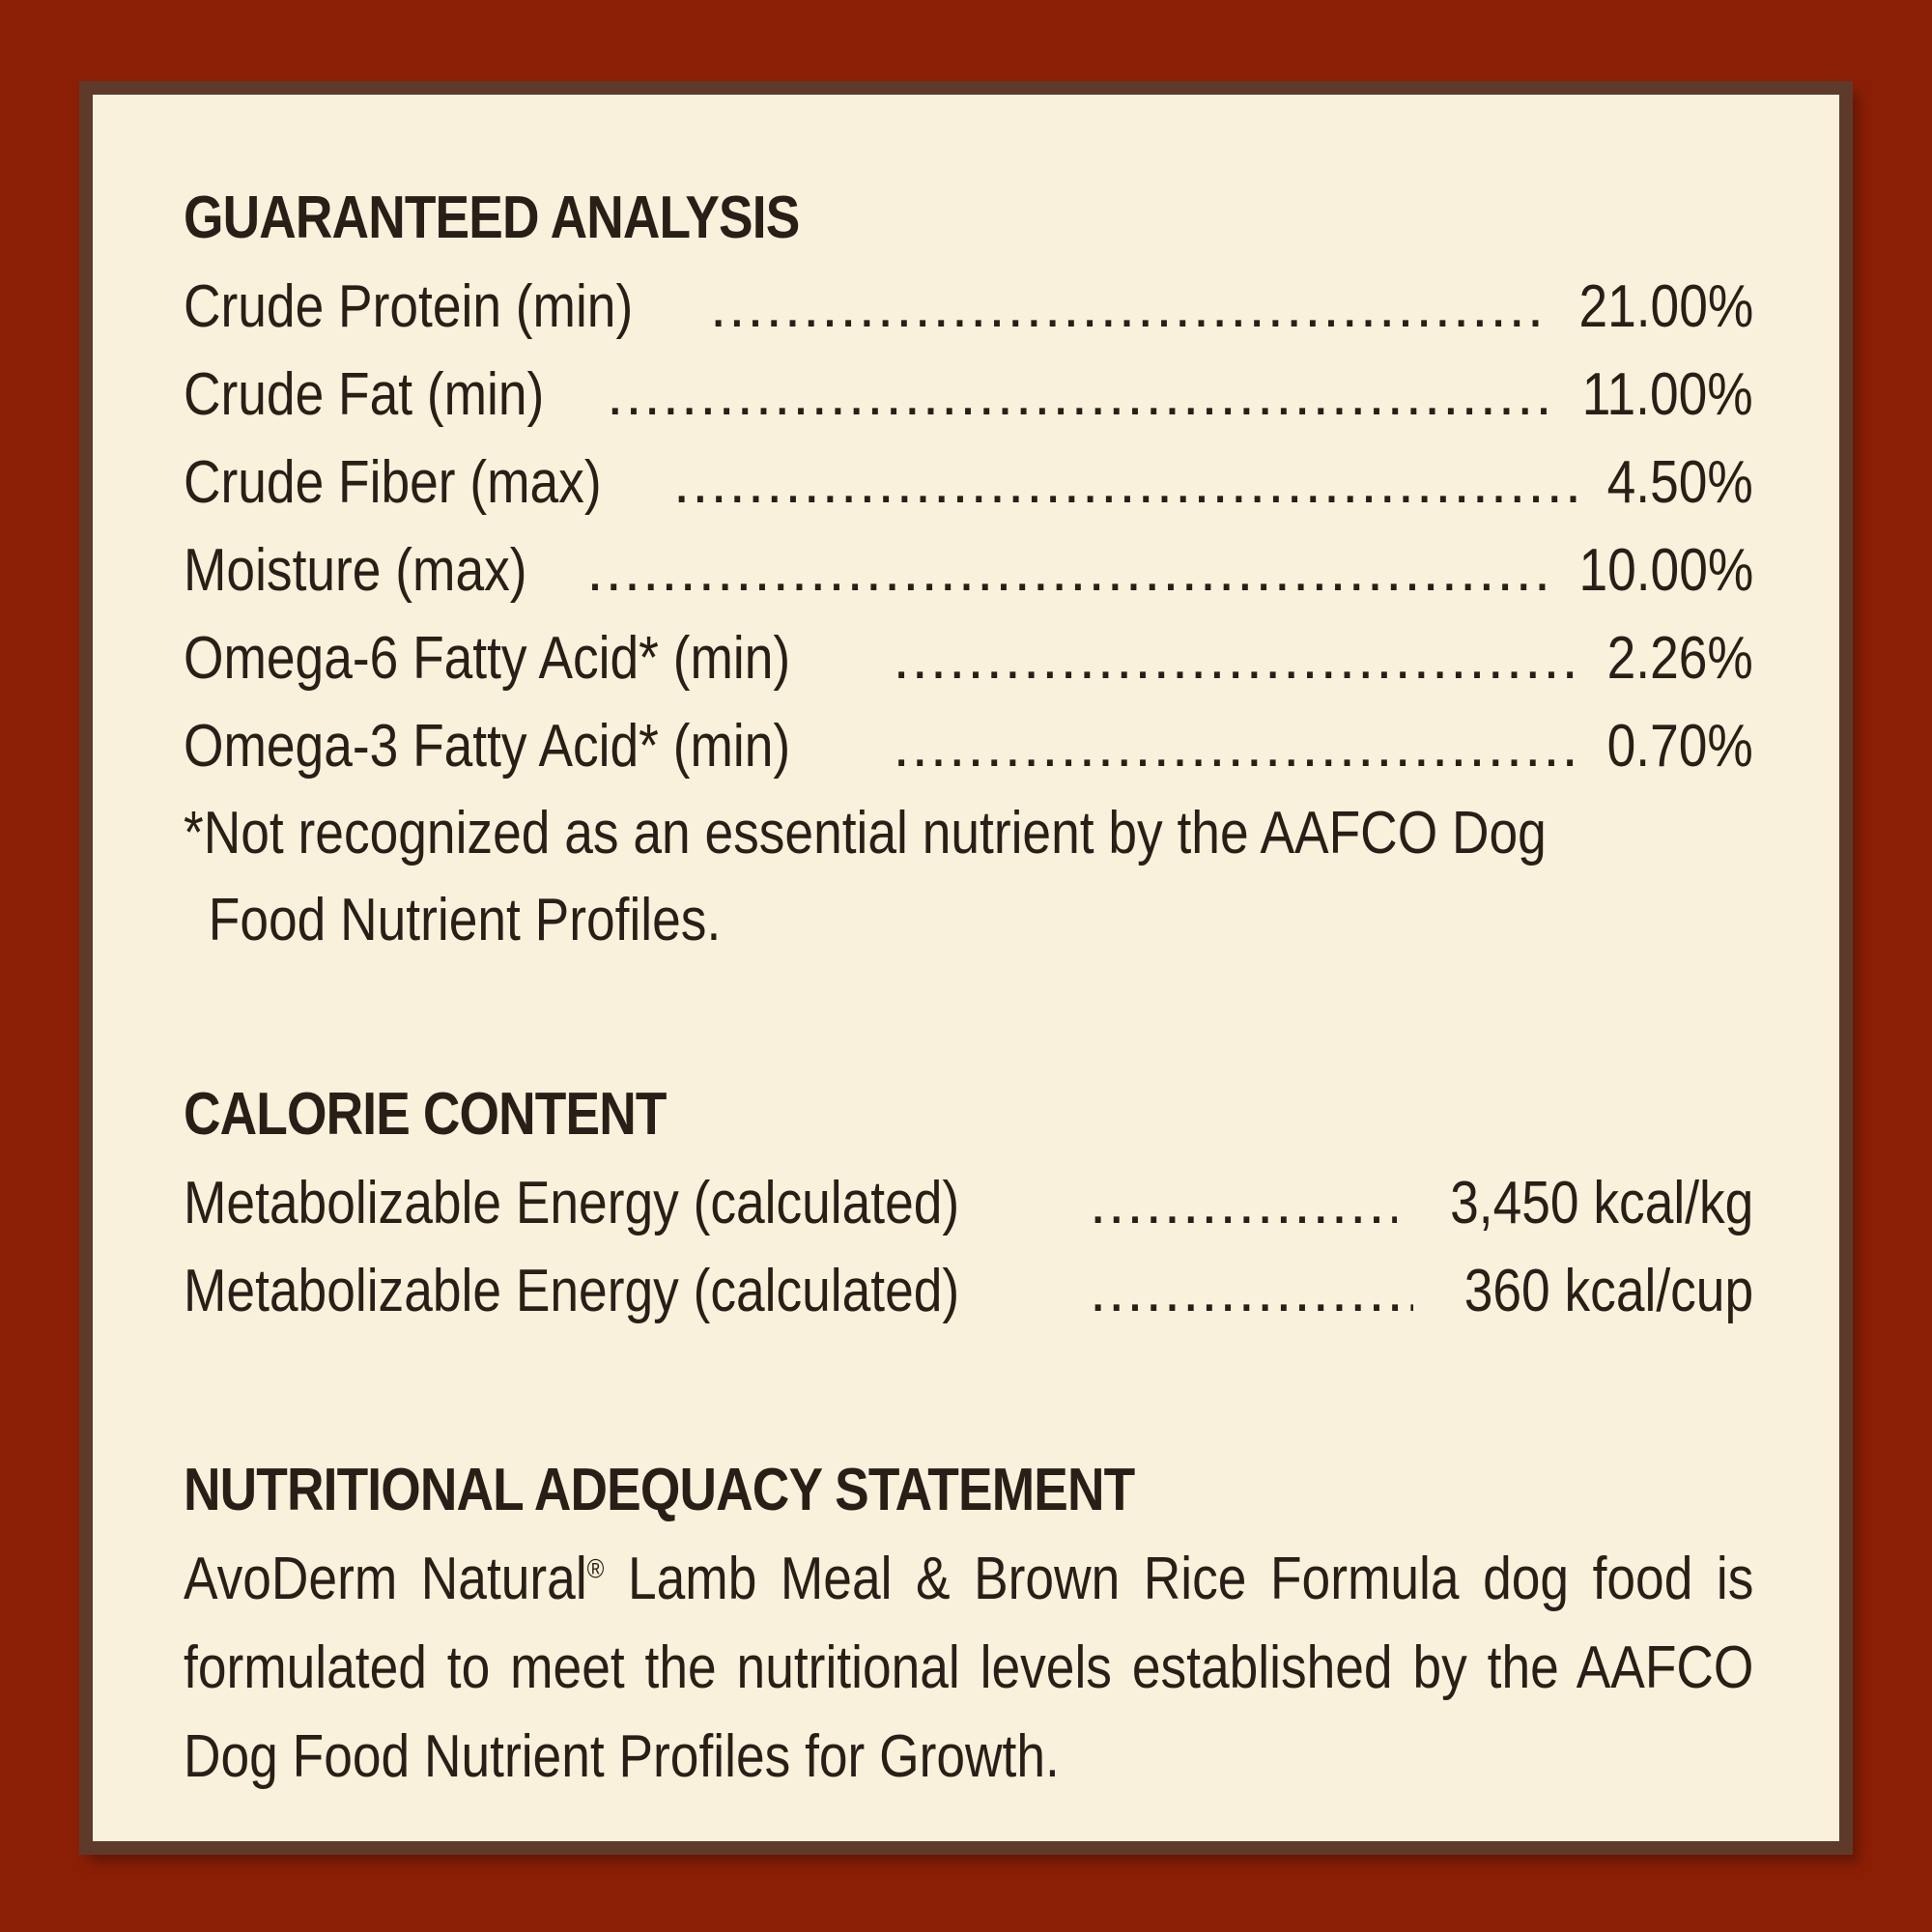 The image size is (1932, 1932). I want to click on registered-mark: ®, so click(595, 1568).